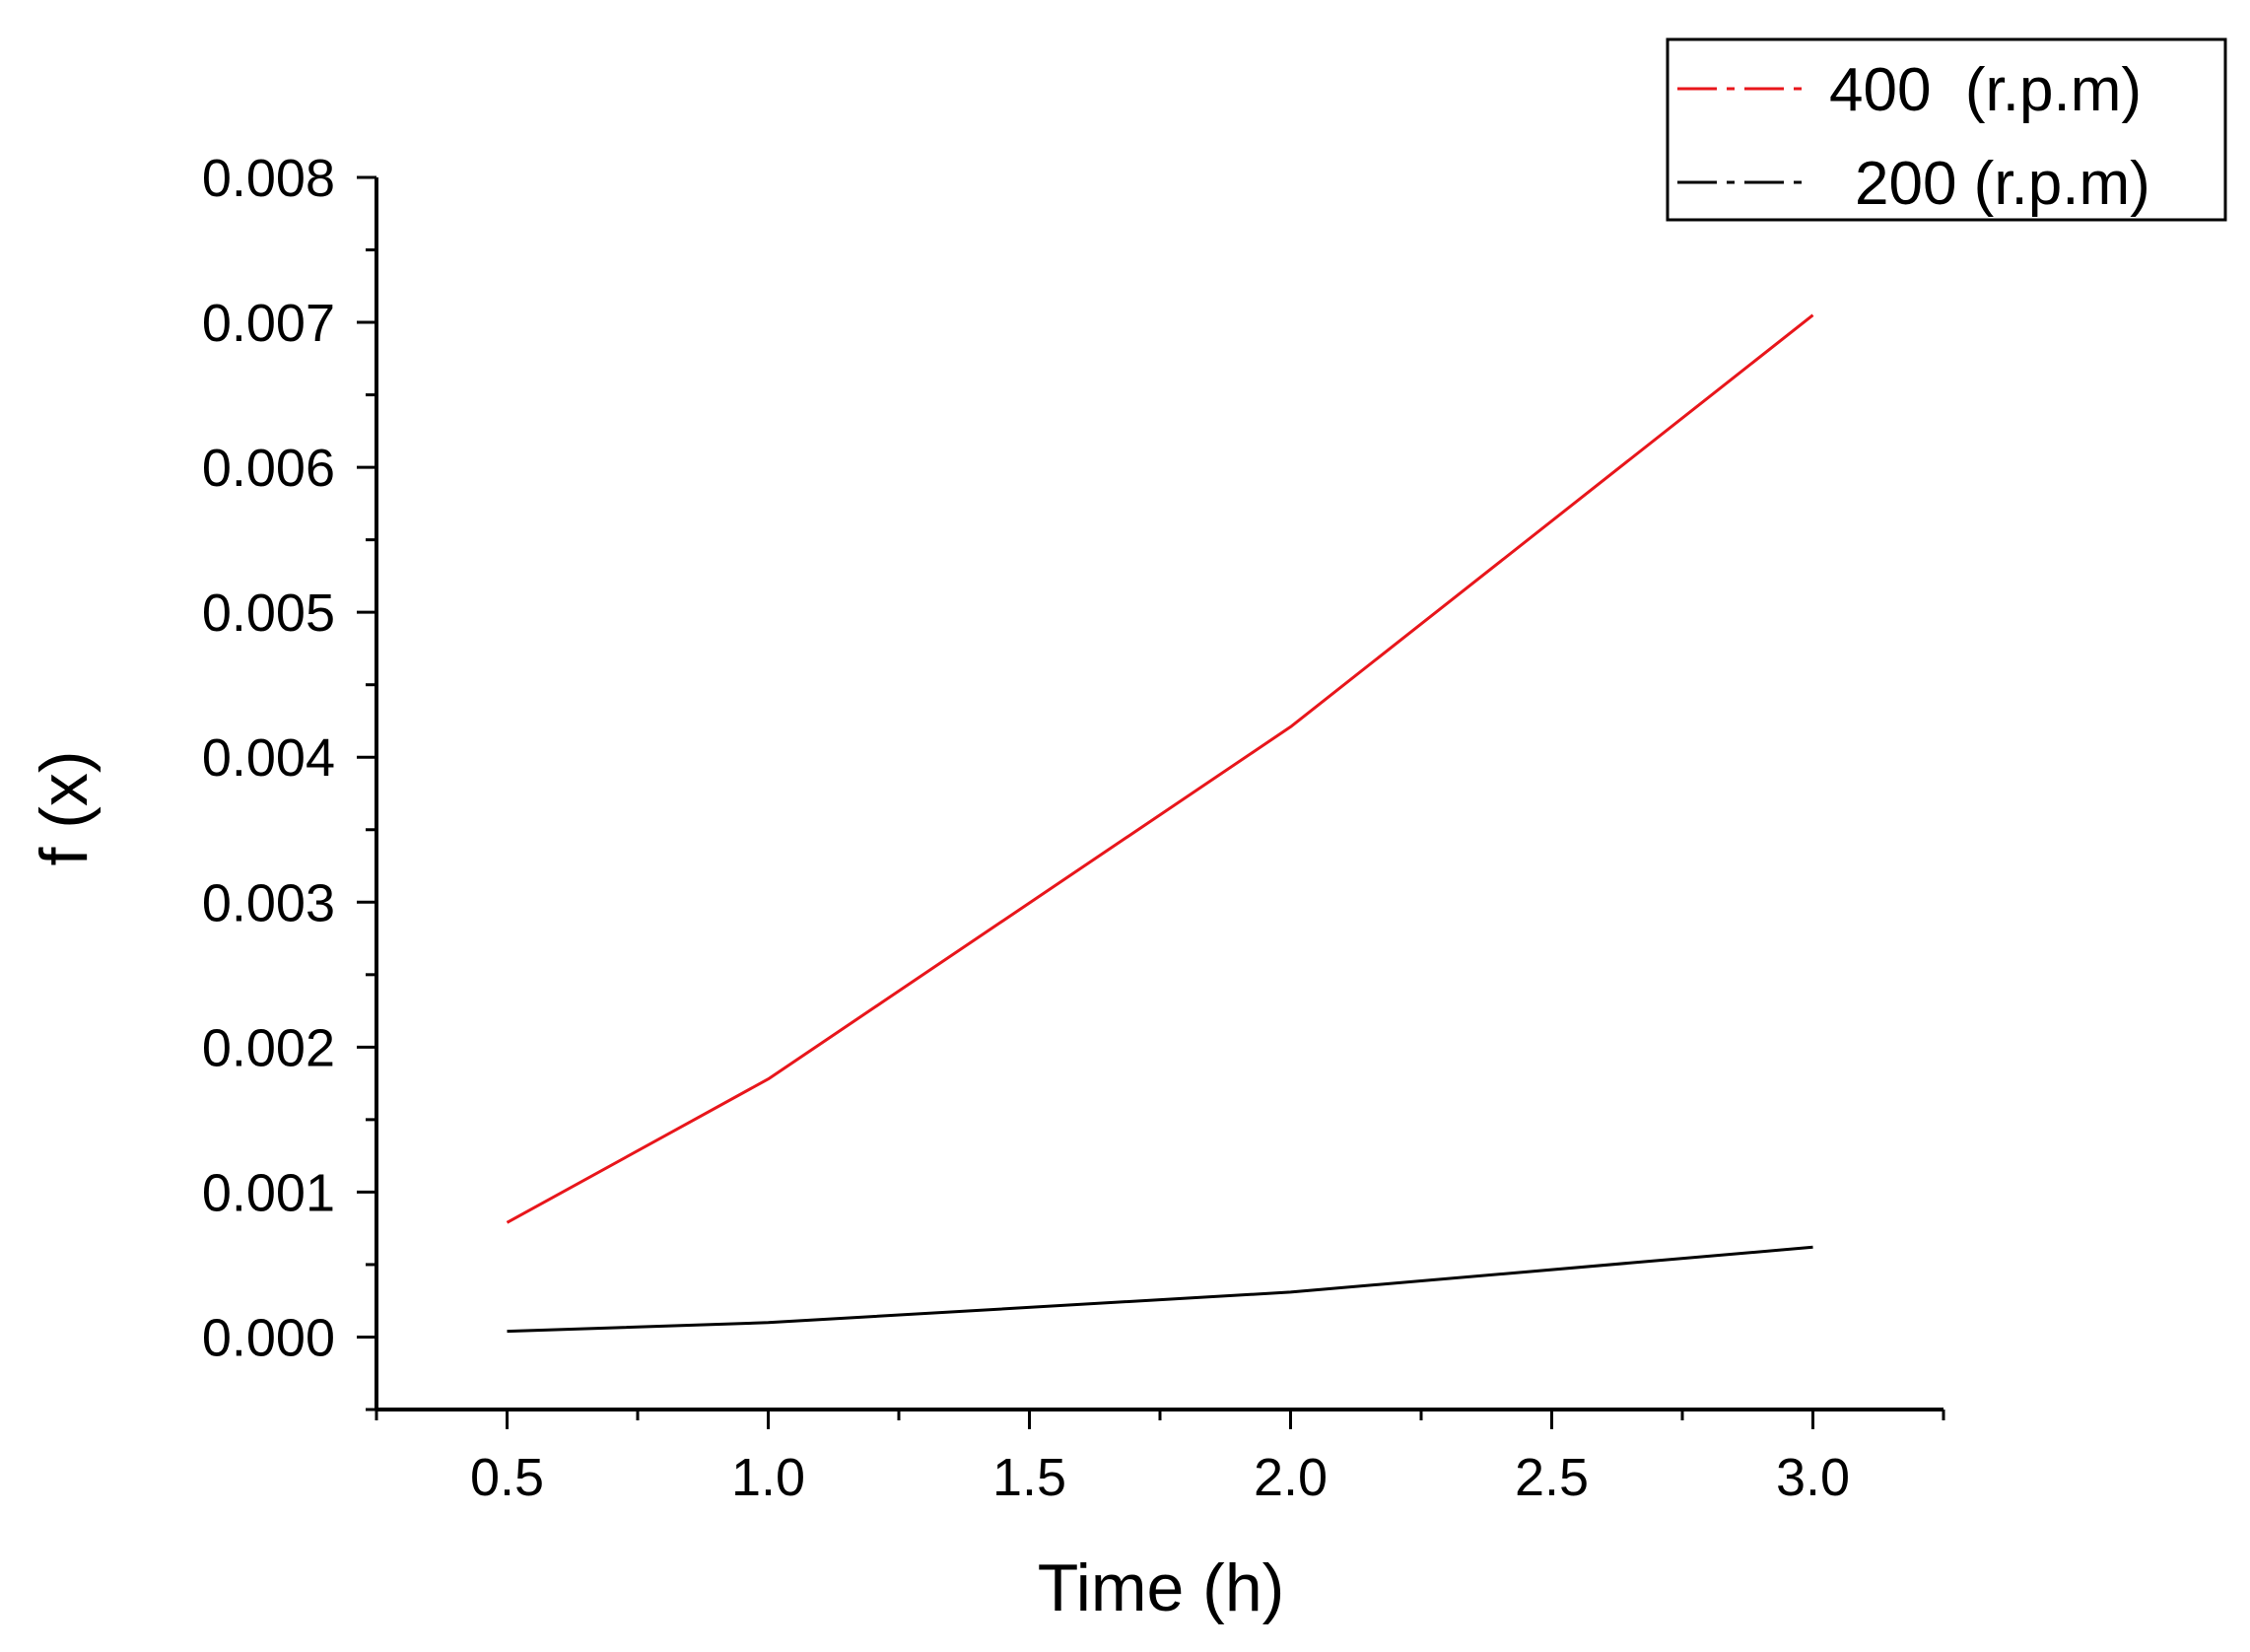  I want to click on x-tick-label: 2.5, so click(1552, 1477).